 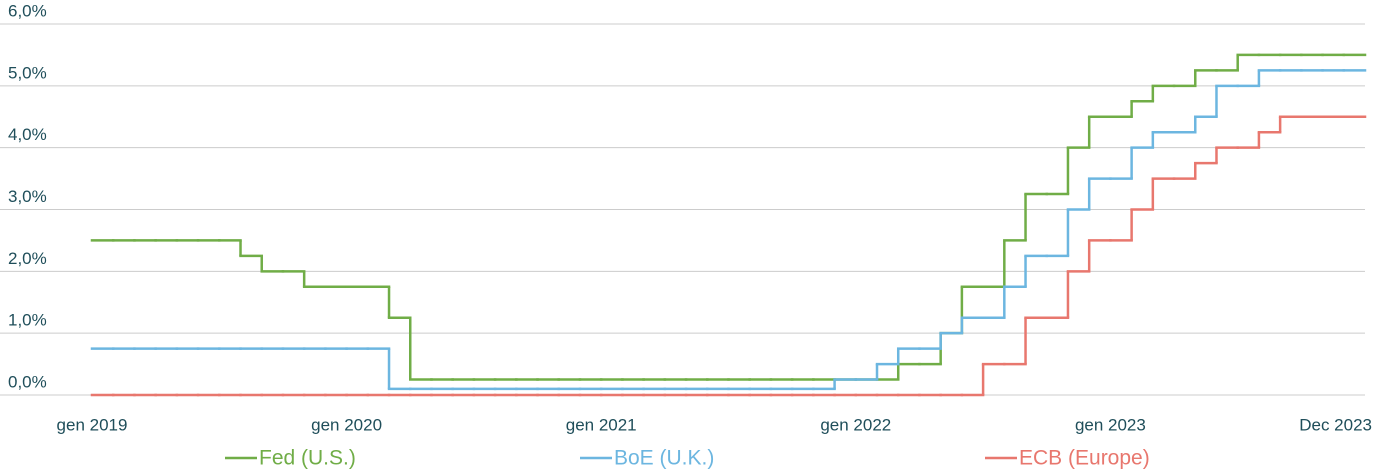 I want to click on x-tick-label: gen 2021, so click(x=601, y=424).